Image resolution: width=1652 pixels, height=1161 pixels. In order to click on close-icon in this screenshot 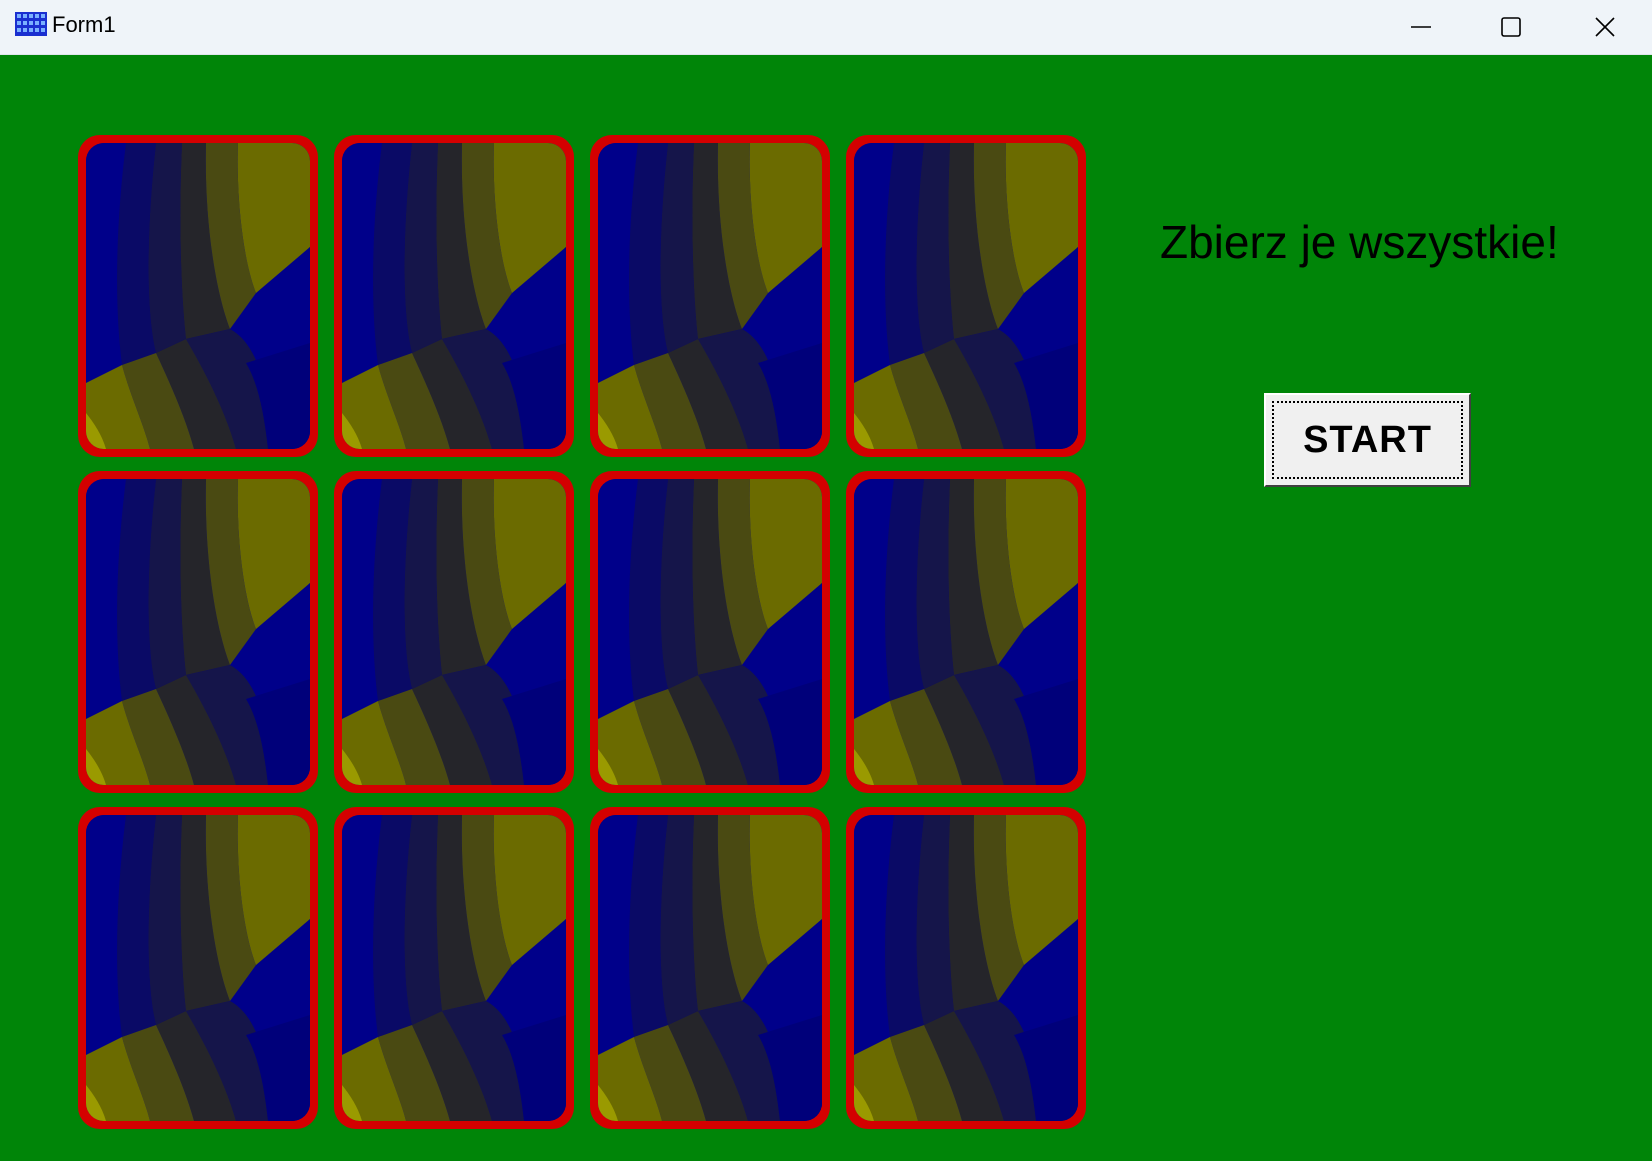, I will do `click(1605, 27)`.